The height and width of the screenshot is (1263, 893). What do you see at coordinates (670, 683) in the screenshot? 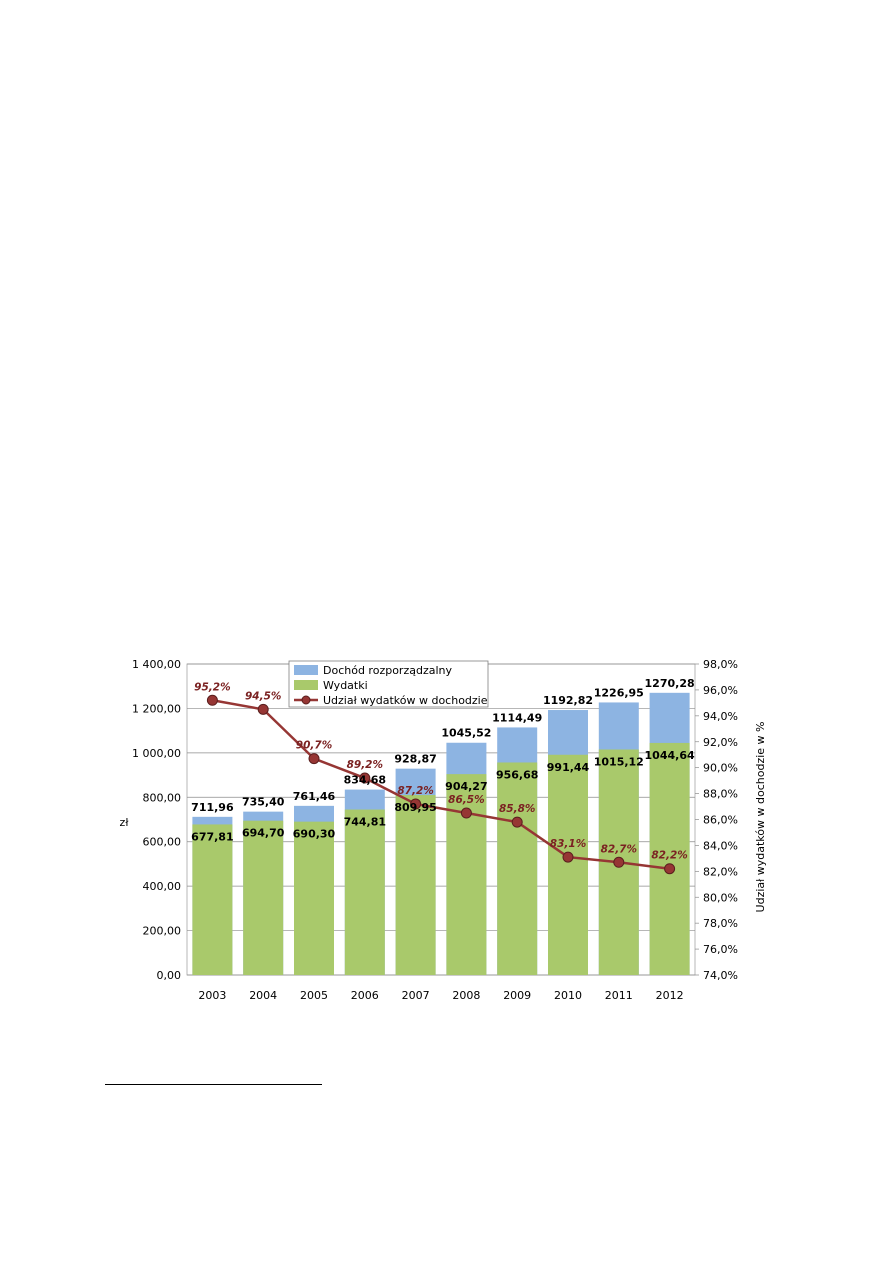
I see `income-value-label: 1270,28` at bounding box center [670, 683].